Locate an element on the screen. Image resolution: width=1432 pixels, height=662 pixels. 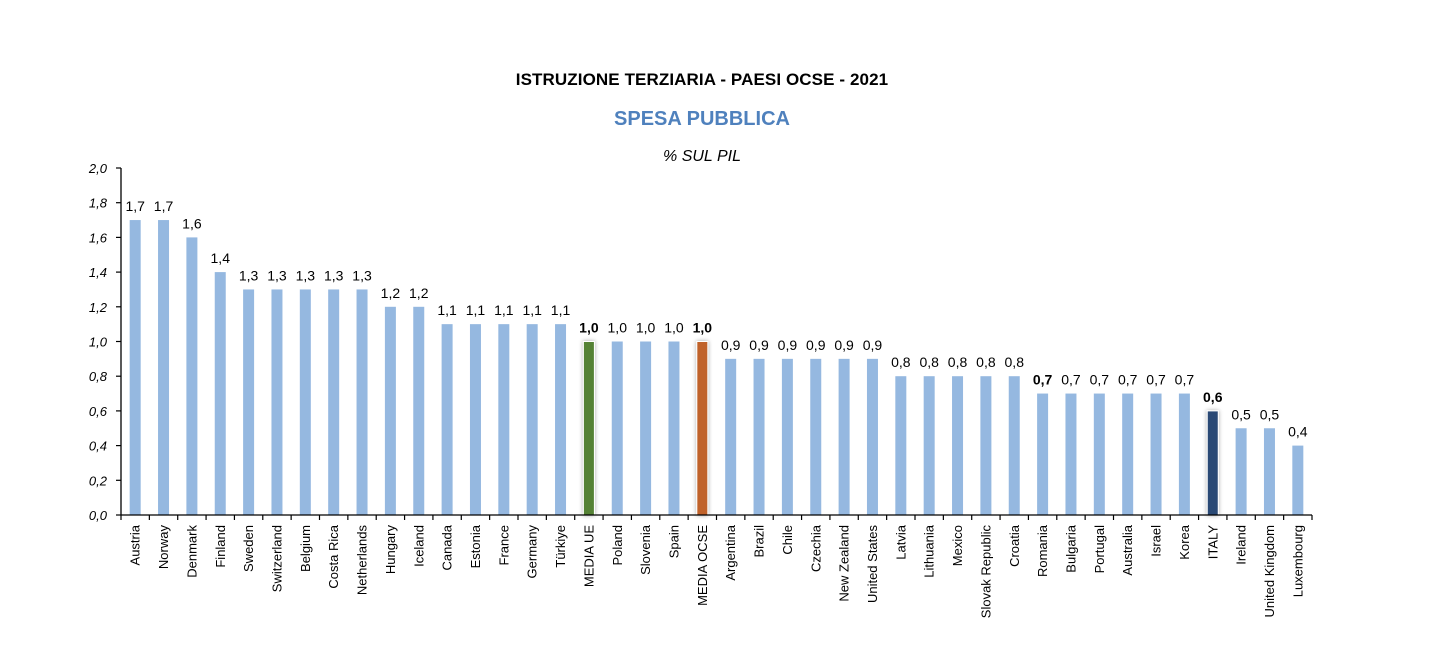
bar-iceland is located at coordinates (419, 410).